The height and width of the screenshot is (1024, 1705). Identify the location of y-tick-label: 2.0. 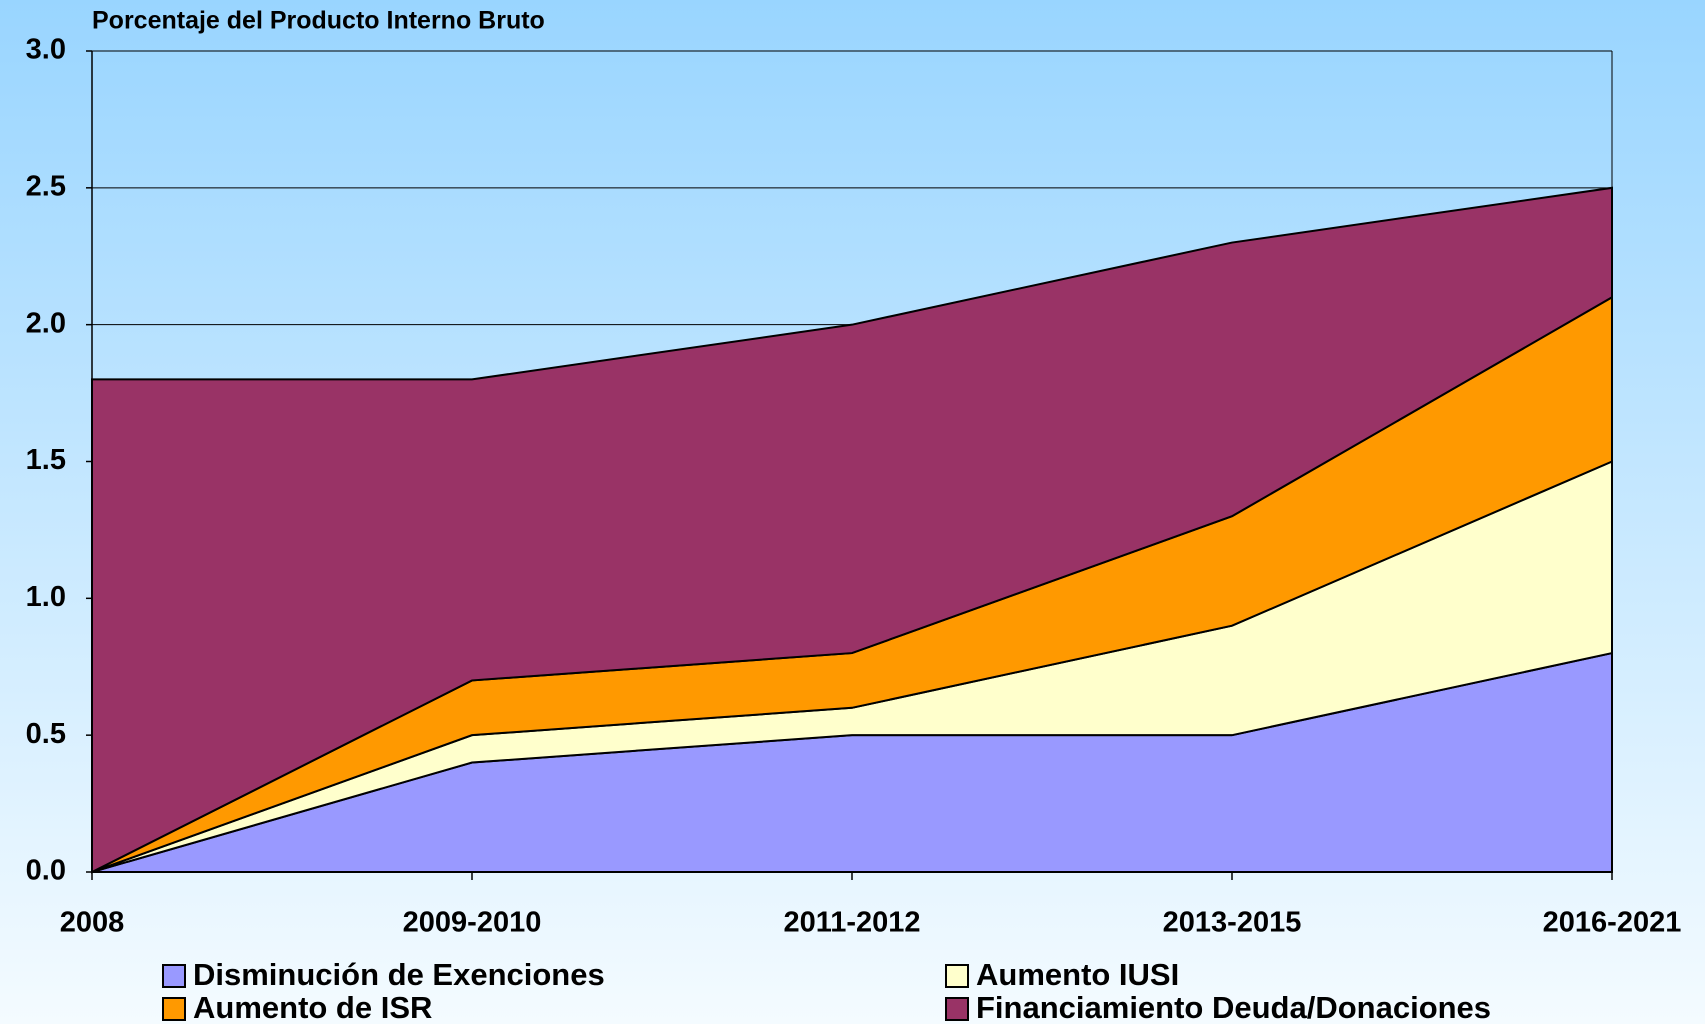
(46, 323).